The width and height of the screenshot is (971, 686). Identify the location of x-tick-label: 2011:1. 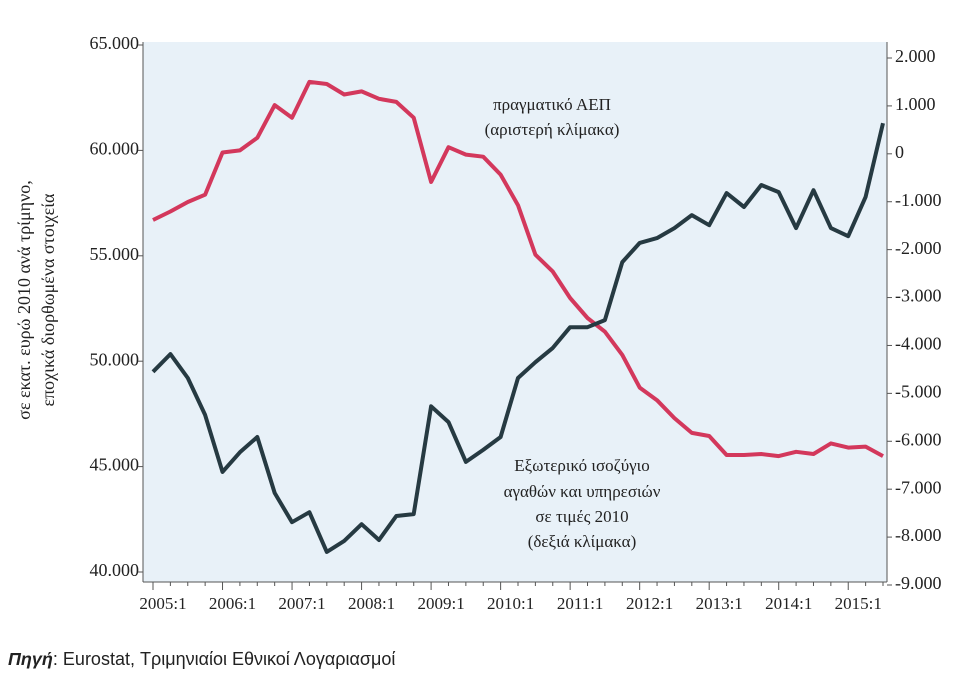
(580, 603).